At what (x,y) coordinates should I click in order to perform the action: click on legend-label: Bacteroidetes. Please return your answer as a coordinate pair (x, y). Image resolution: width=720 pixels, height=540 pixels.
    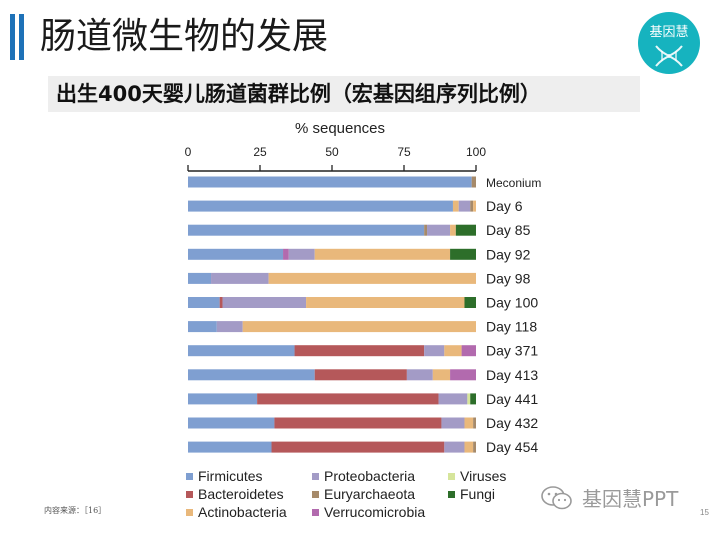
    Looking at the image, I should click on (241, 494).